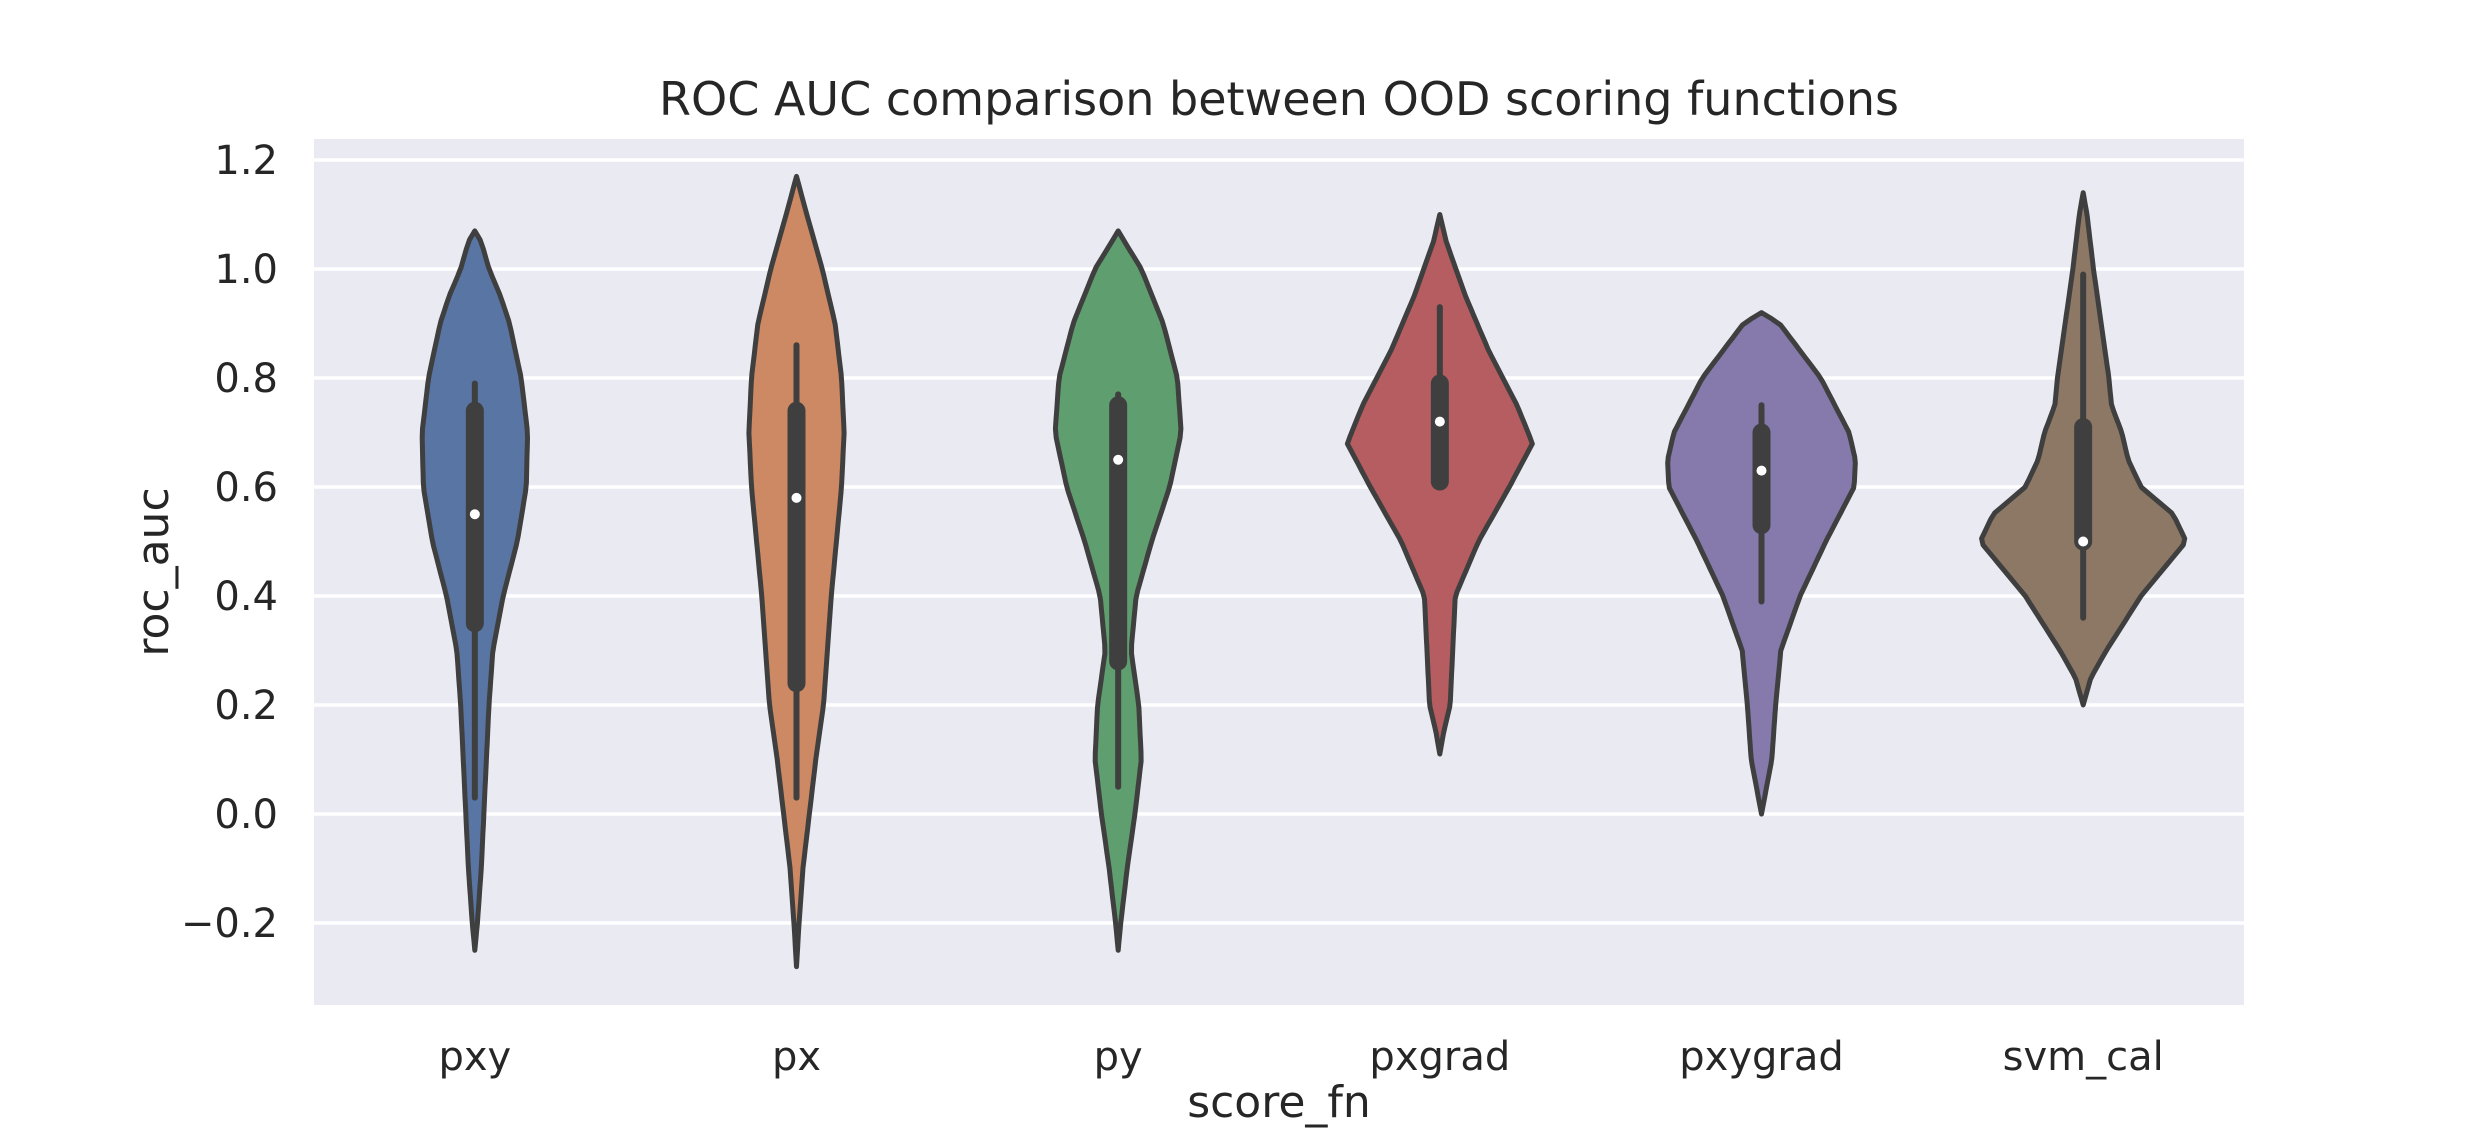 The image size is (2480, 1128). I want to click on y-tick-label: 0.0, so click(246, 815).